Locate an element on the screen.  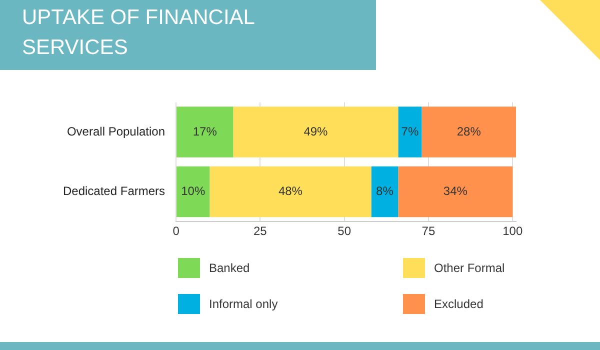
data-label: 49% is located at coordinates (316, 131).